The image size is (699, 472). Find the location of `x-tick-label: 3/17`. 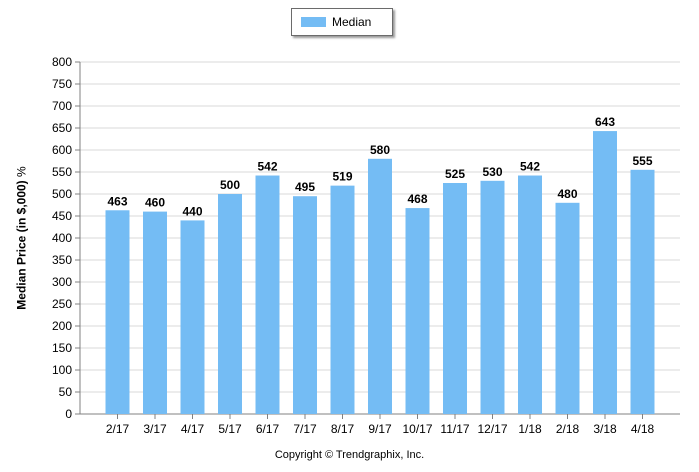

x-tick-label: 3/17 is located at coordinates (155, 429).